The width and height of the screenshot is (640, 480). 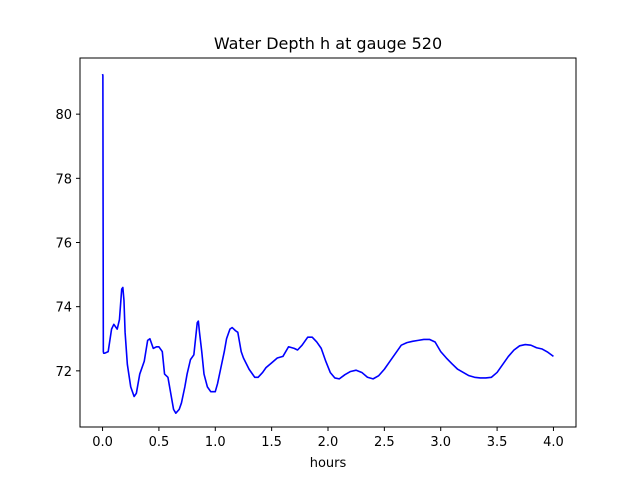 What do you see at coordinates (63, 179) in the screenshot?
I see `y-tick-label: 78` at bounding box center [63, 179].